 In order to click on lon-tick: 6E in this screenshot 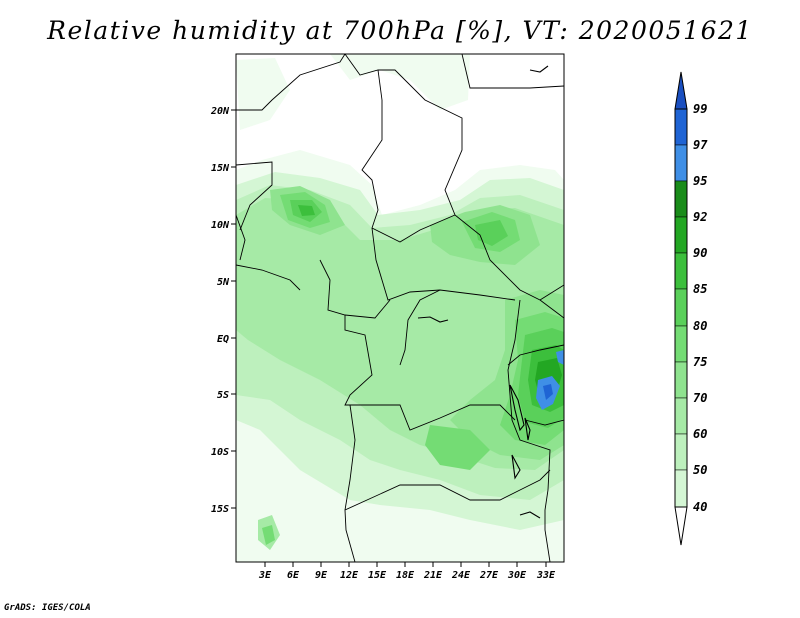, I will do `click(293, 571)`.